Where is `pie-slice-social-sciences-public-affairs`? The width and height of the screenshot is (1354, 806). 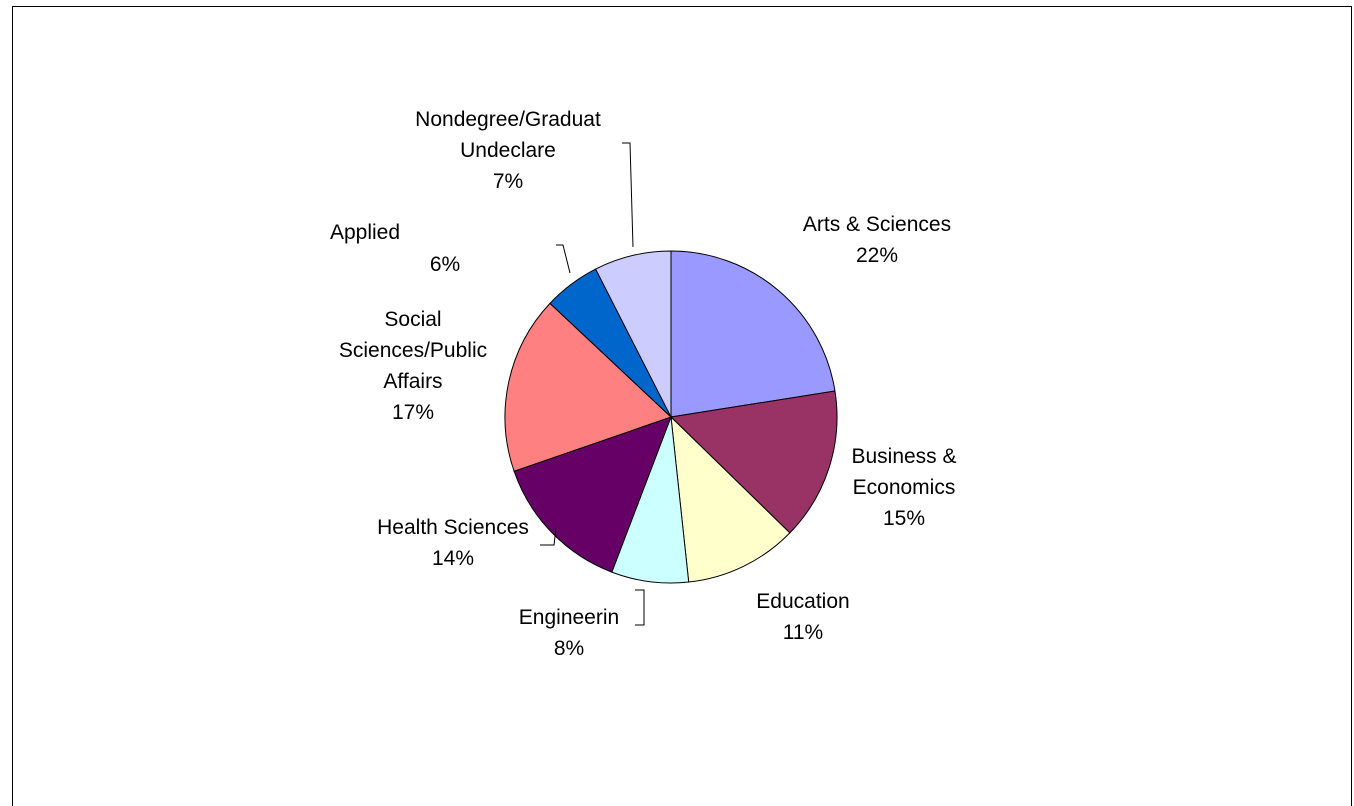 pie-slice-social-sciences-public-affairs is located at coordinates (588, 387).